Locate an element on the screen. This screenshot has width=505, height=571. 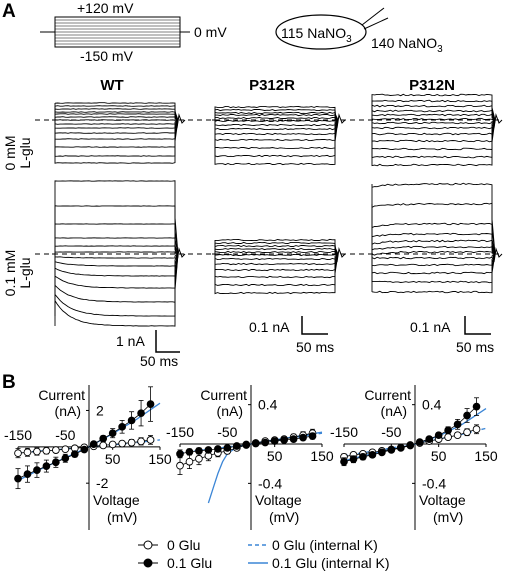
scale-bar-wt-time: 50 ms is located at coordinates (159, 361).